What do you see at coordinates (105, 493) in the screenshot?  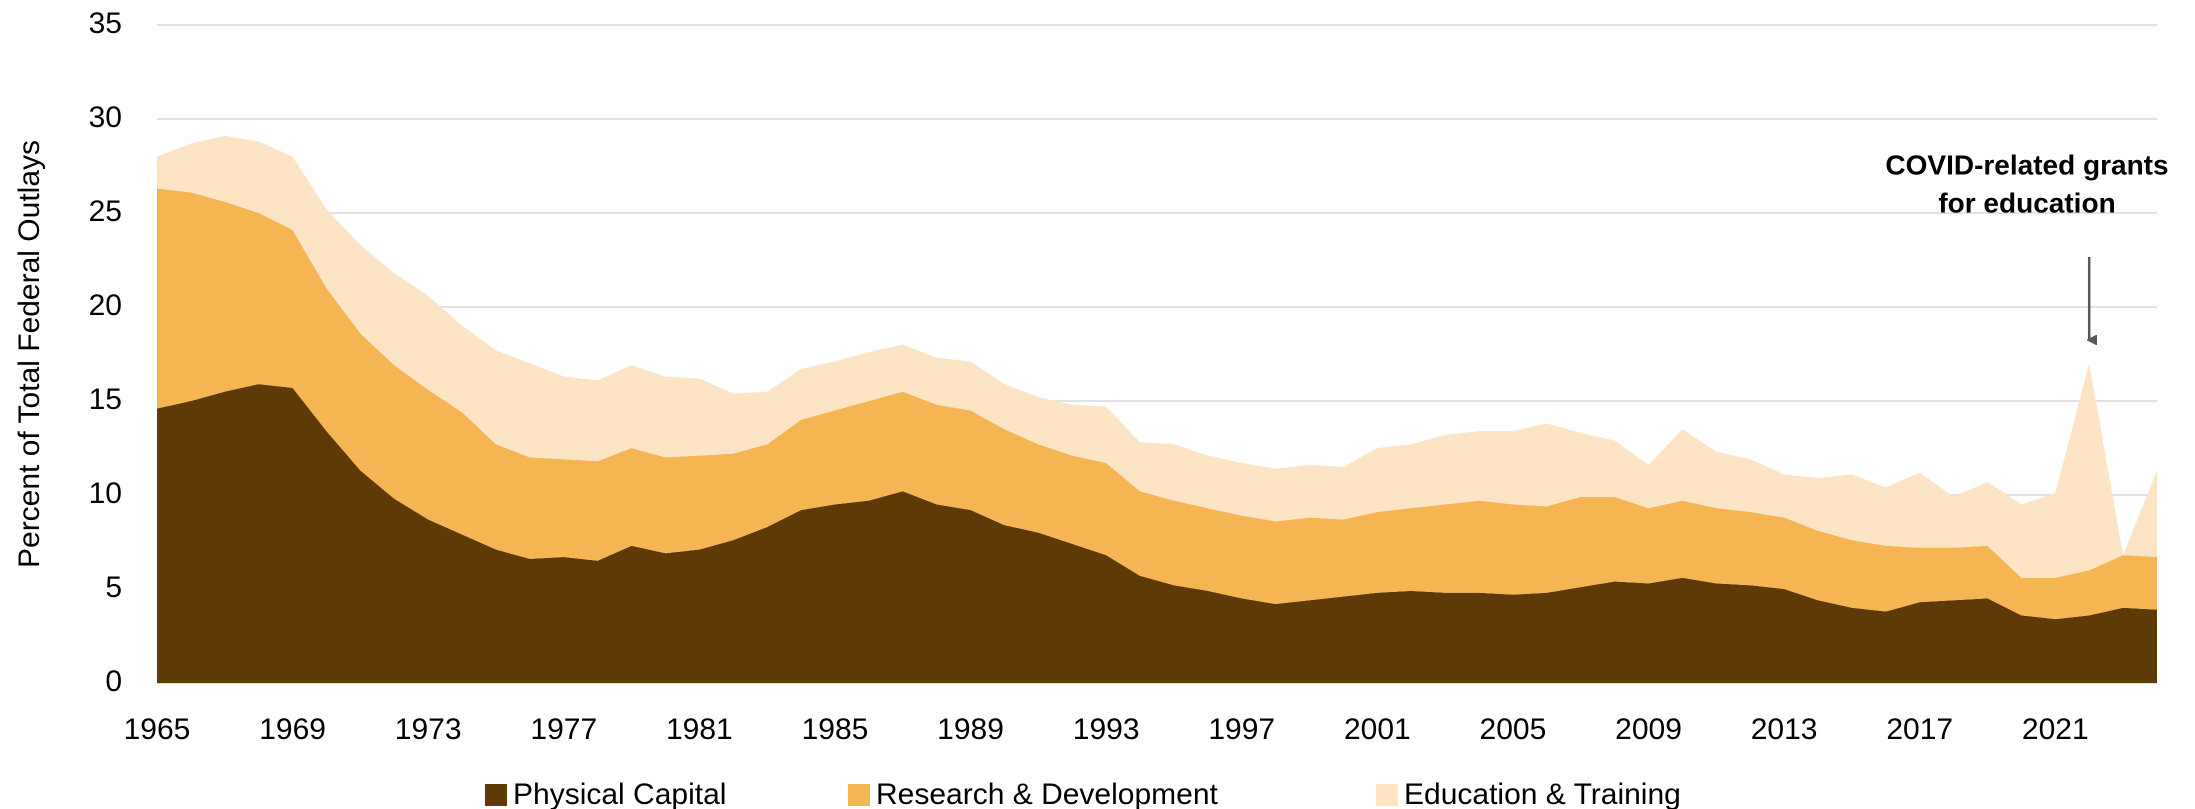 I see `y-tick-label: 10` at bounding box center [105, 493].